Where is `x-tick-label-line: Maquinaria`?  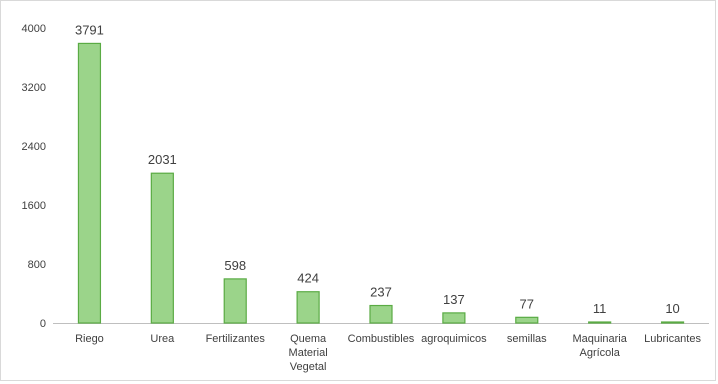 x-tick-label-line: Maquinaria is located at coordinates (599, 339).